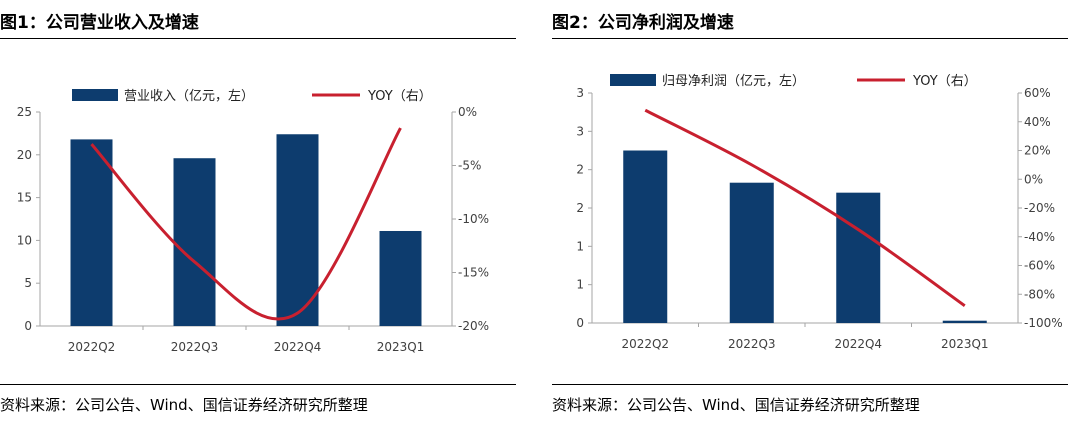 The image size is (1080, 424). What do you see at coordinates (1043, 323) in the screenshot?
I see `right-tick-label: -100%` at bounding box center [1043, 323].